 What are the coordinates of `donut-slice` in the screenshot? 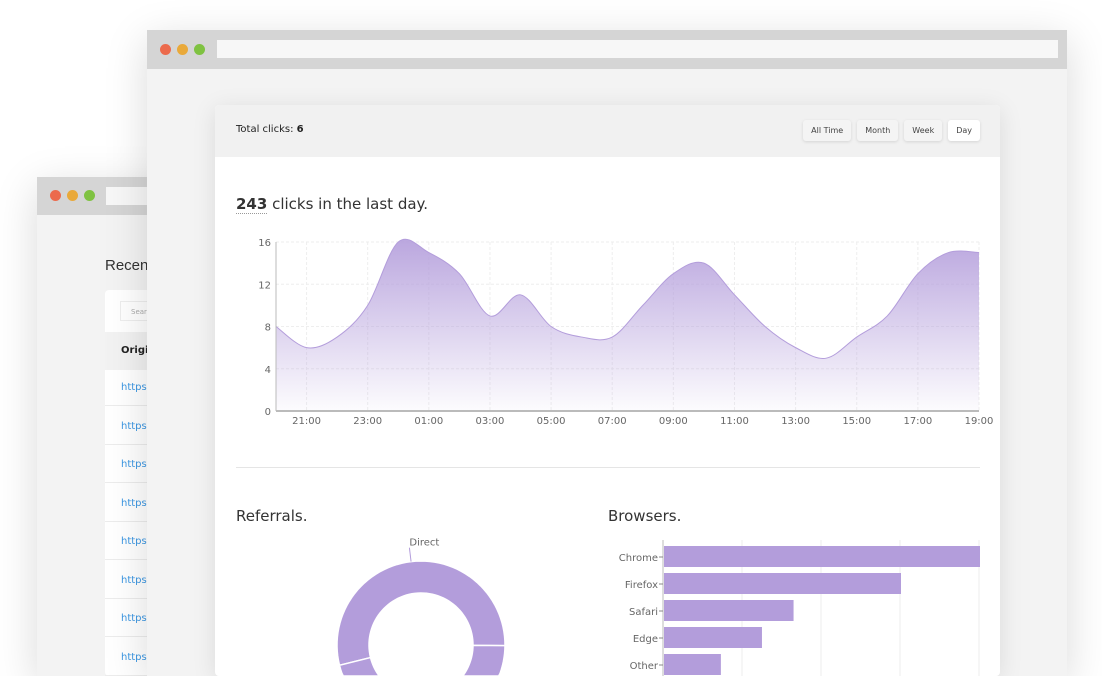 It's located at (422, 660).